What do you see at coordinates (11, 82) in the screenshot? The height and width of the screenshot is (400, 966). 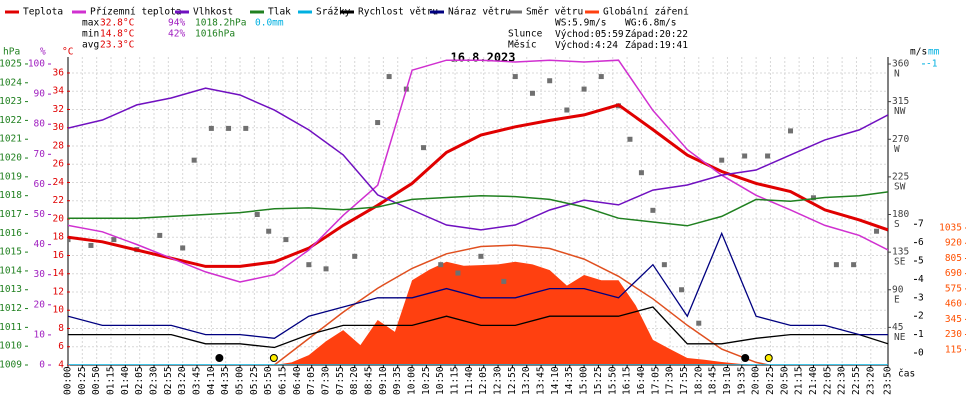 I see `y-tick-label: 1024` at bounding box center [11, 82].